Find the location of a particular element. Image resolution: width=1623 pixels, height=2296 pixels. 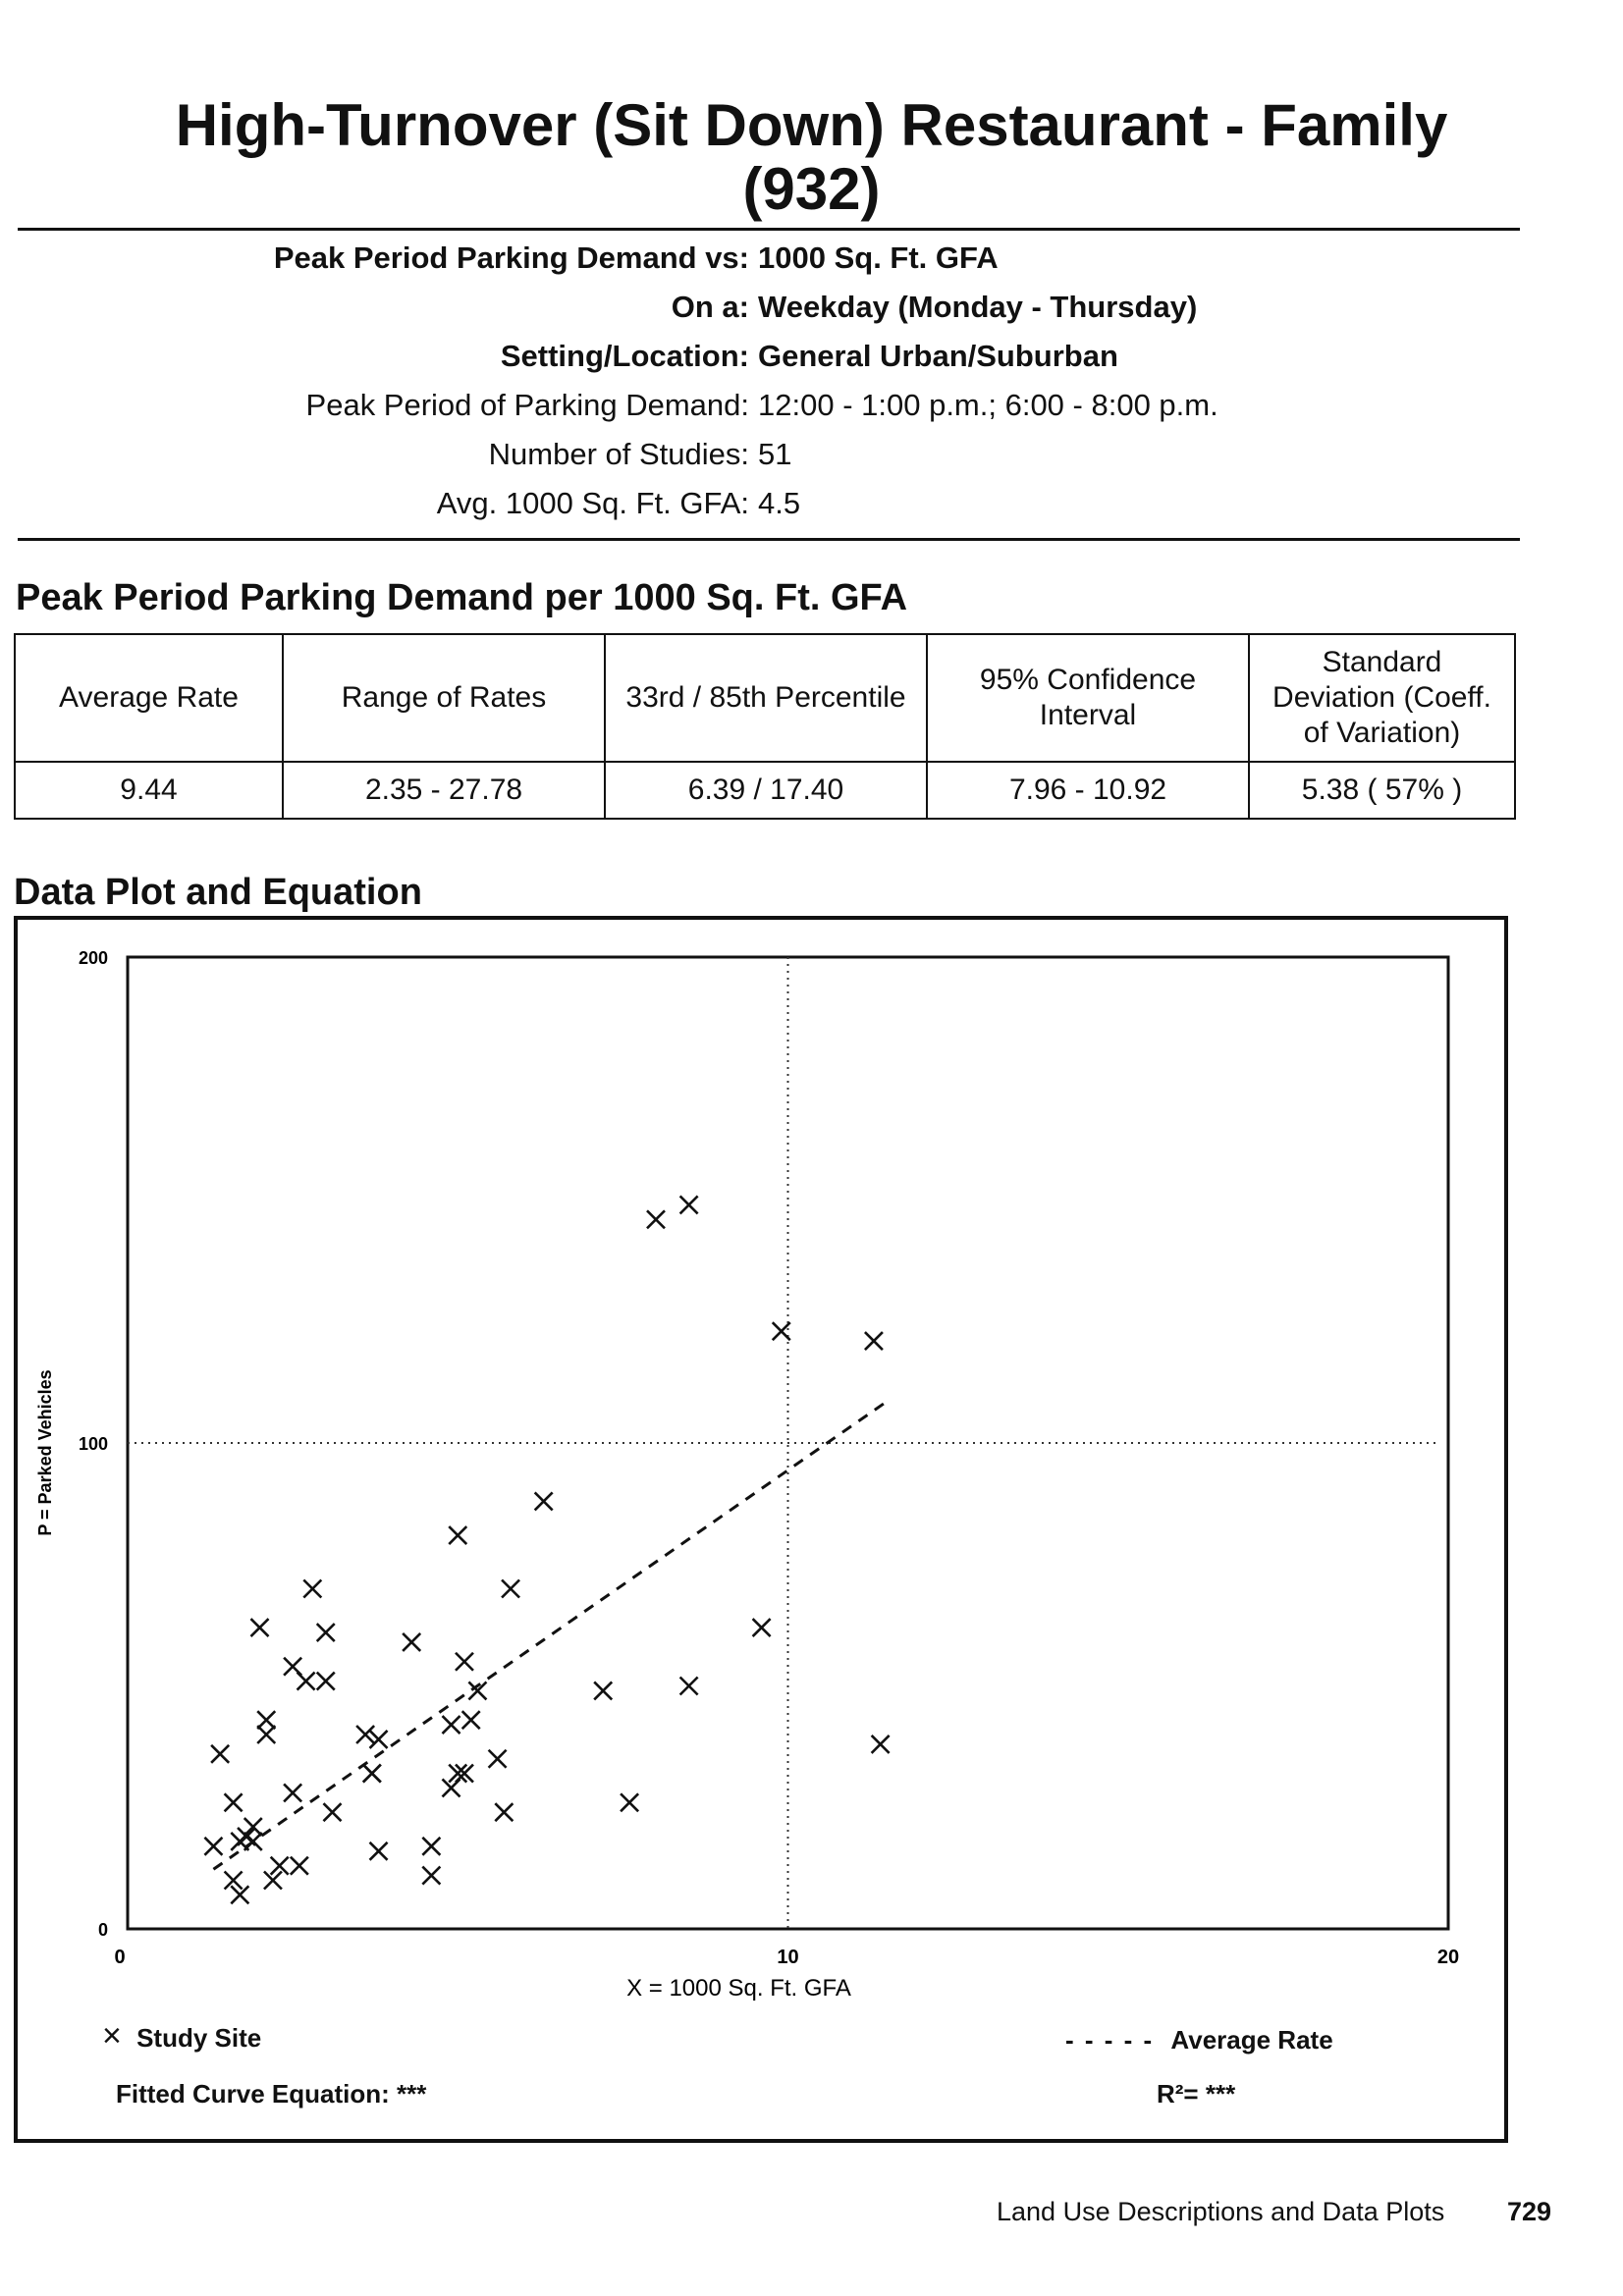

rates-header-cell: Average Rate is located at coordinates (149, 698).